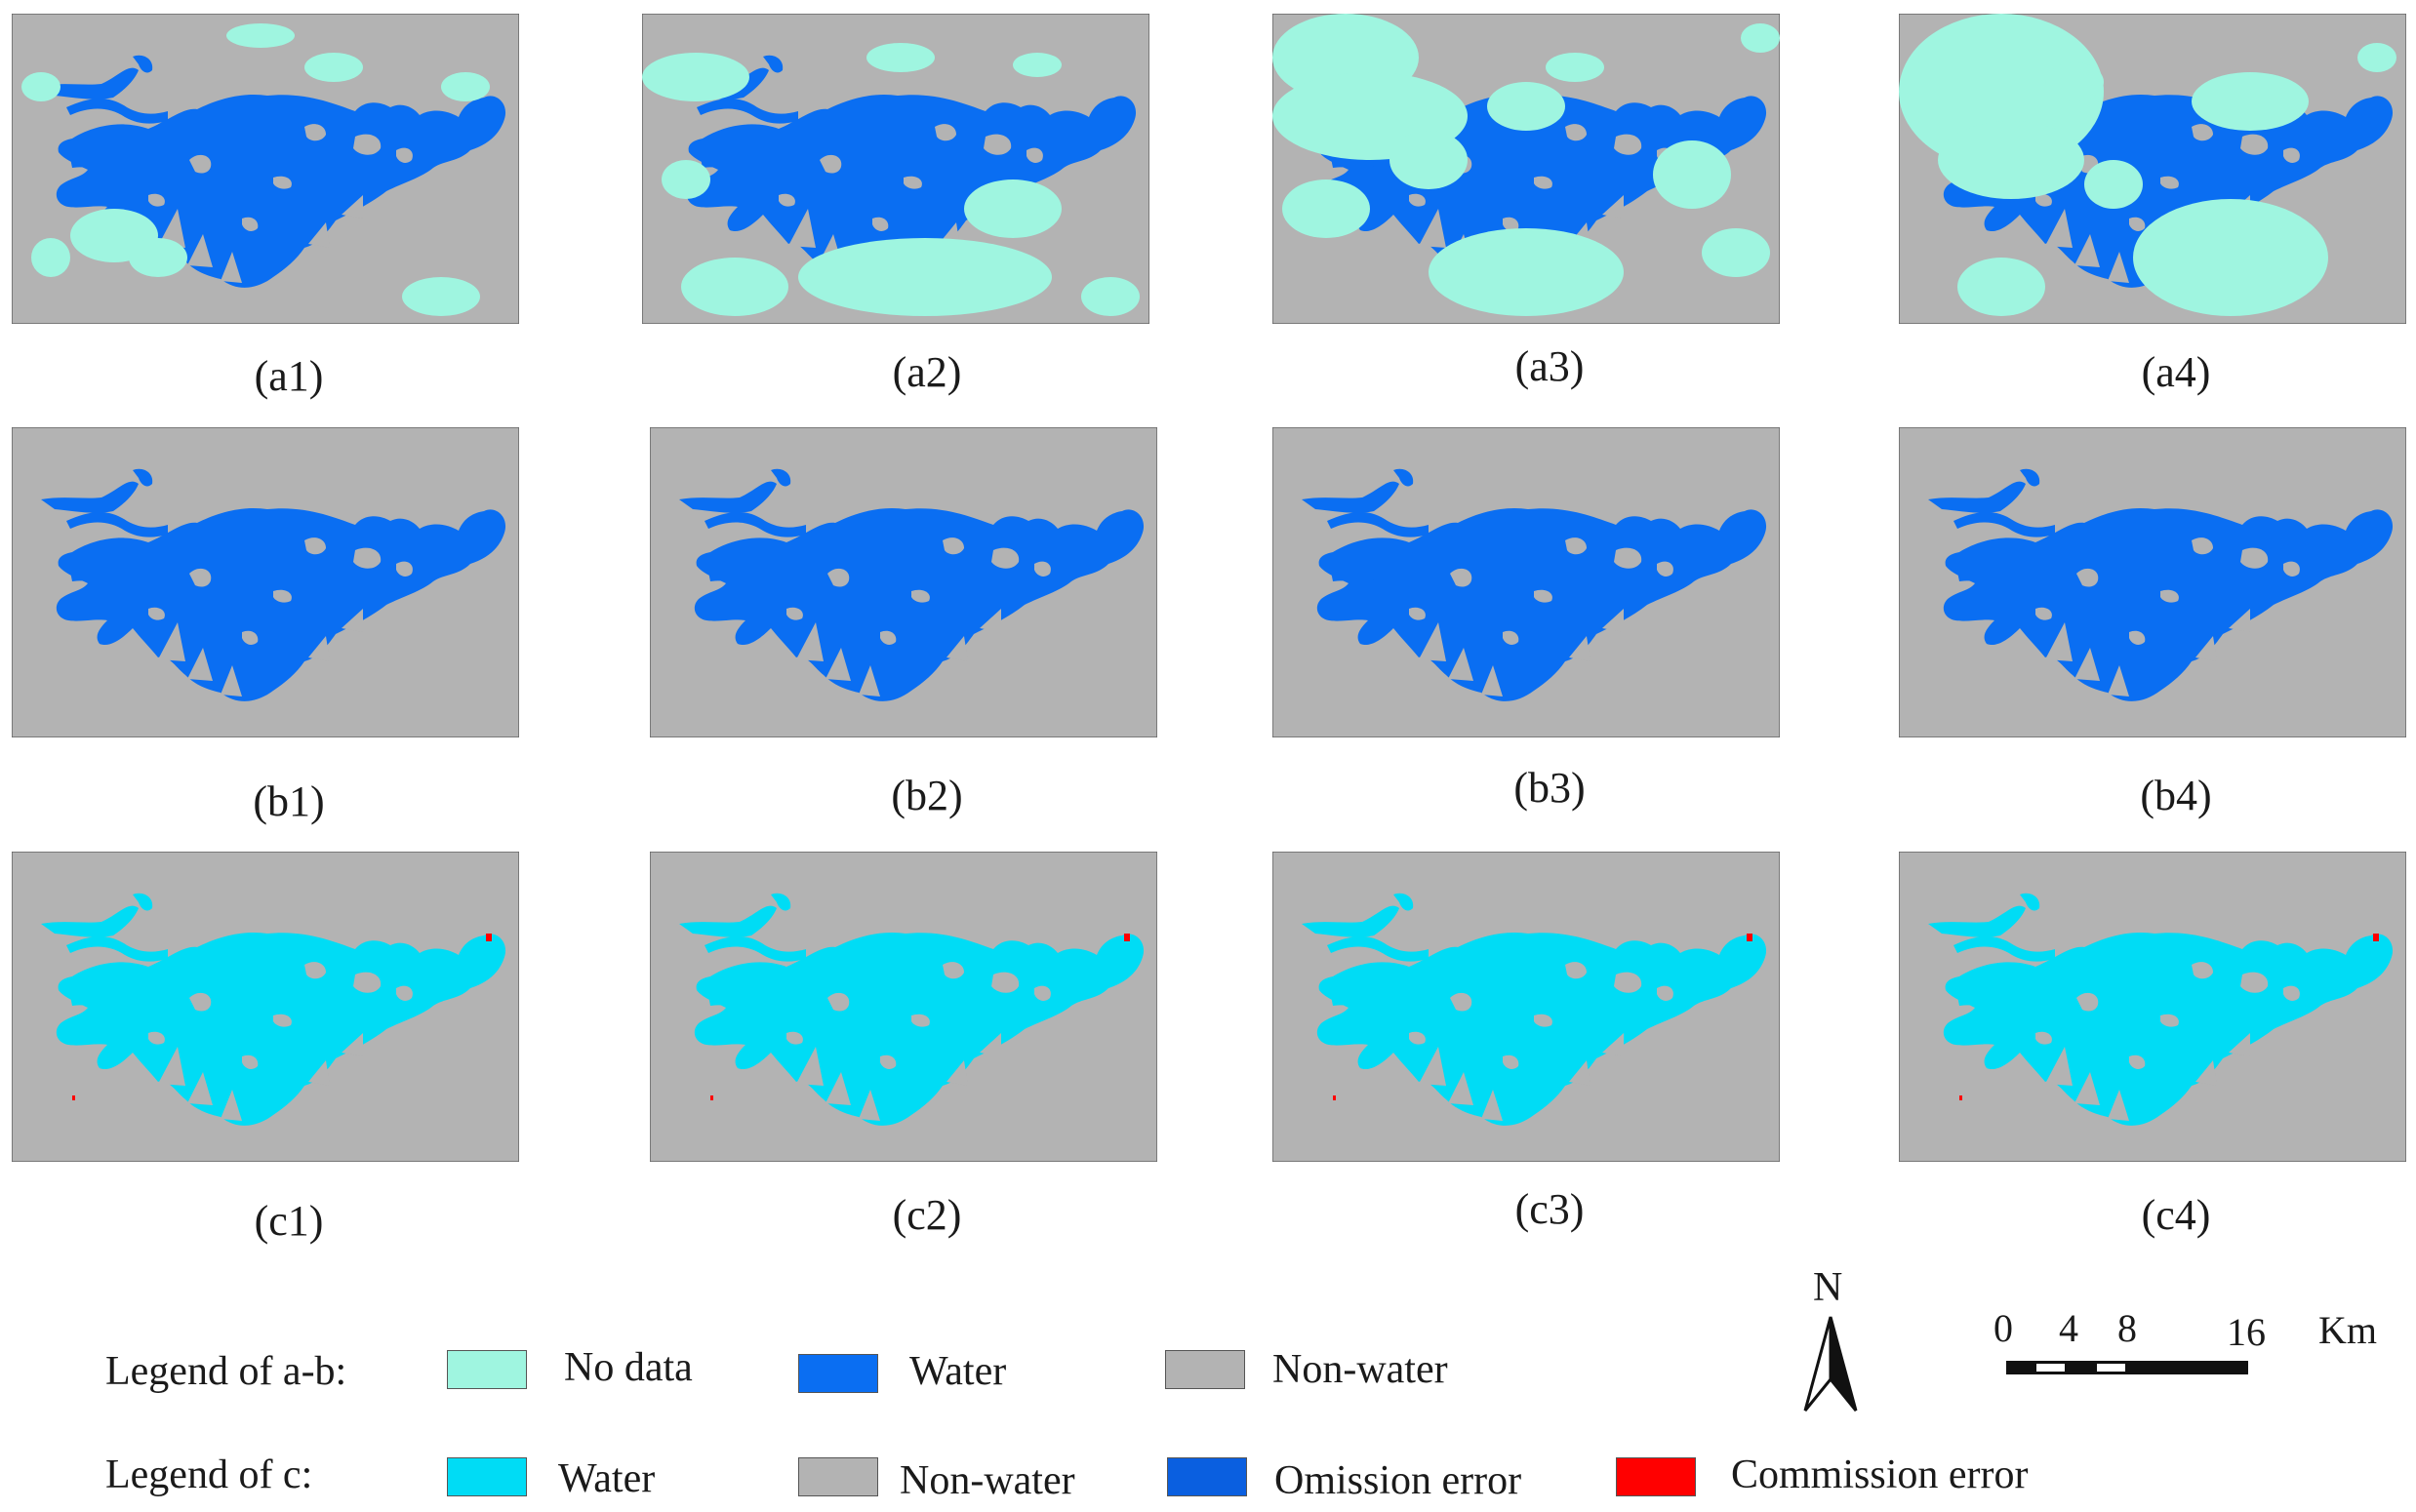 The height and width of the screenshot is (1512, 2416). I want to click on caption-c1: (c1), so click(289, 1221).